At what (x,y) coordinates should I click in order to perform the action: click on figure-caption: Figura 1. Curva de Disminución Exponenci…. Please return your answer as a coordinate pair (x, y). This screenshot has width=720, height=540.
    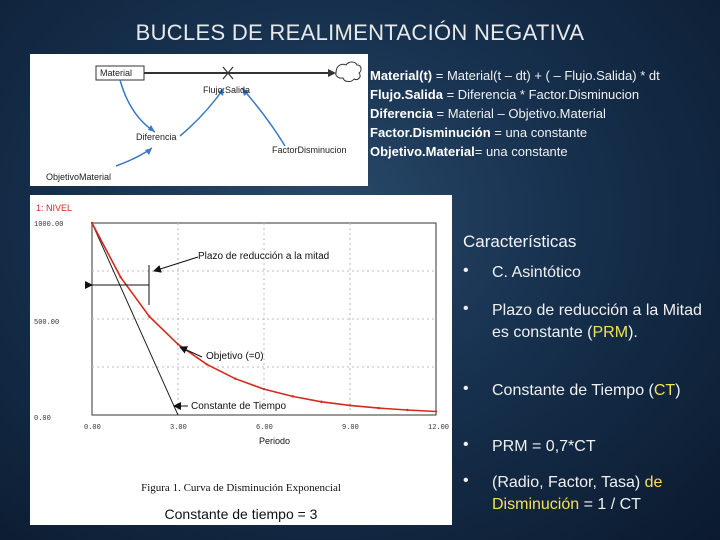
    Looking at the image, I should click on (241, 488).